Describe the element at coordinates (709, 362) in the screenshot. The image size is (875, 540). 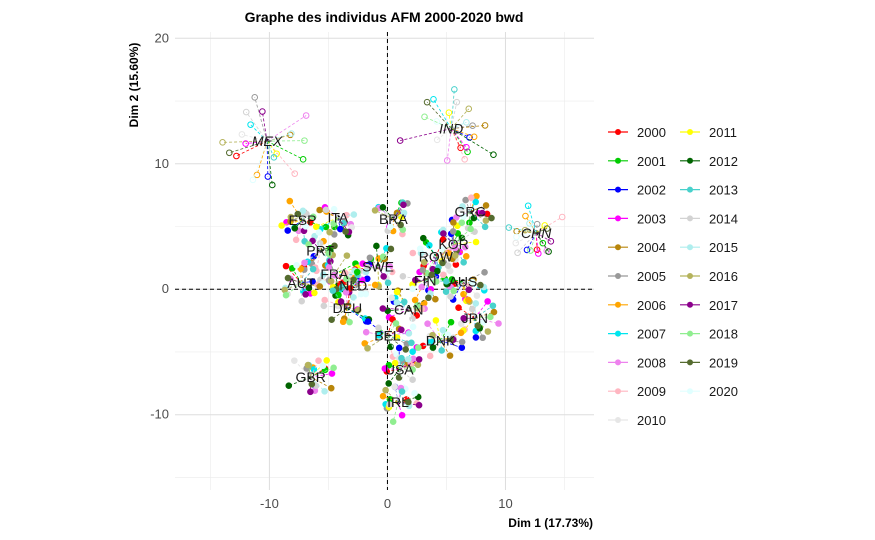
I see `legend-item-2019: 2019` at that location.